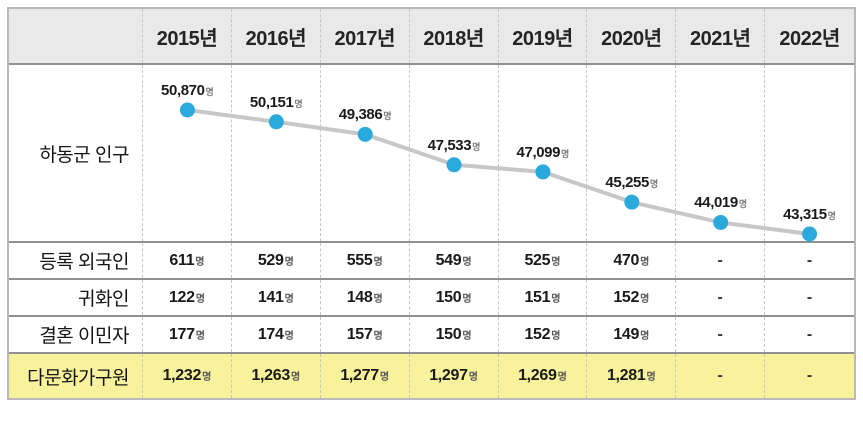 The width and height of the screenshot is (863, 421). I want to click on value-cell: 149명, so click(632, 334).